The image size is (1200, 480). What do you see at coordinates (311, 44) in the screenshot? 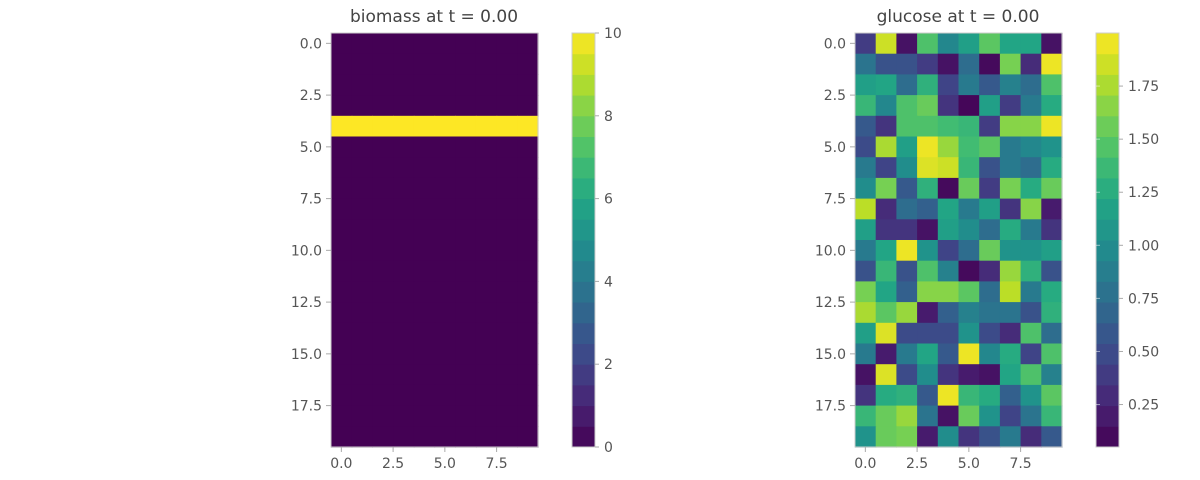
I see `y-tick-label: 0.0` at bounding box center [311, 44].